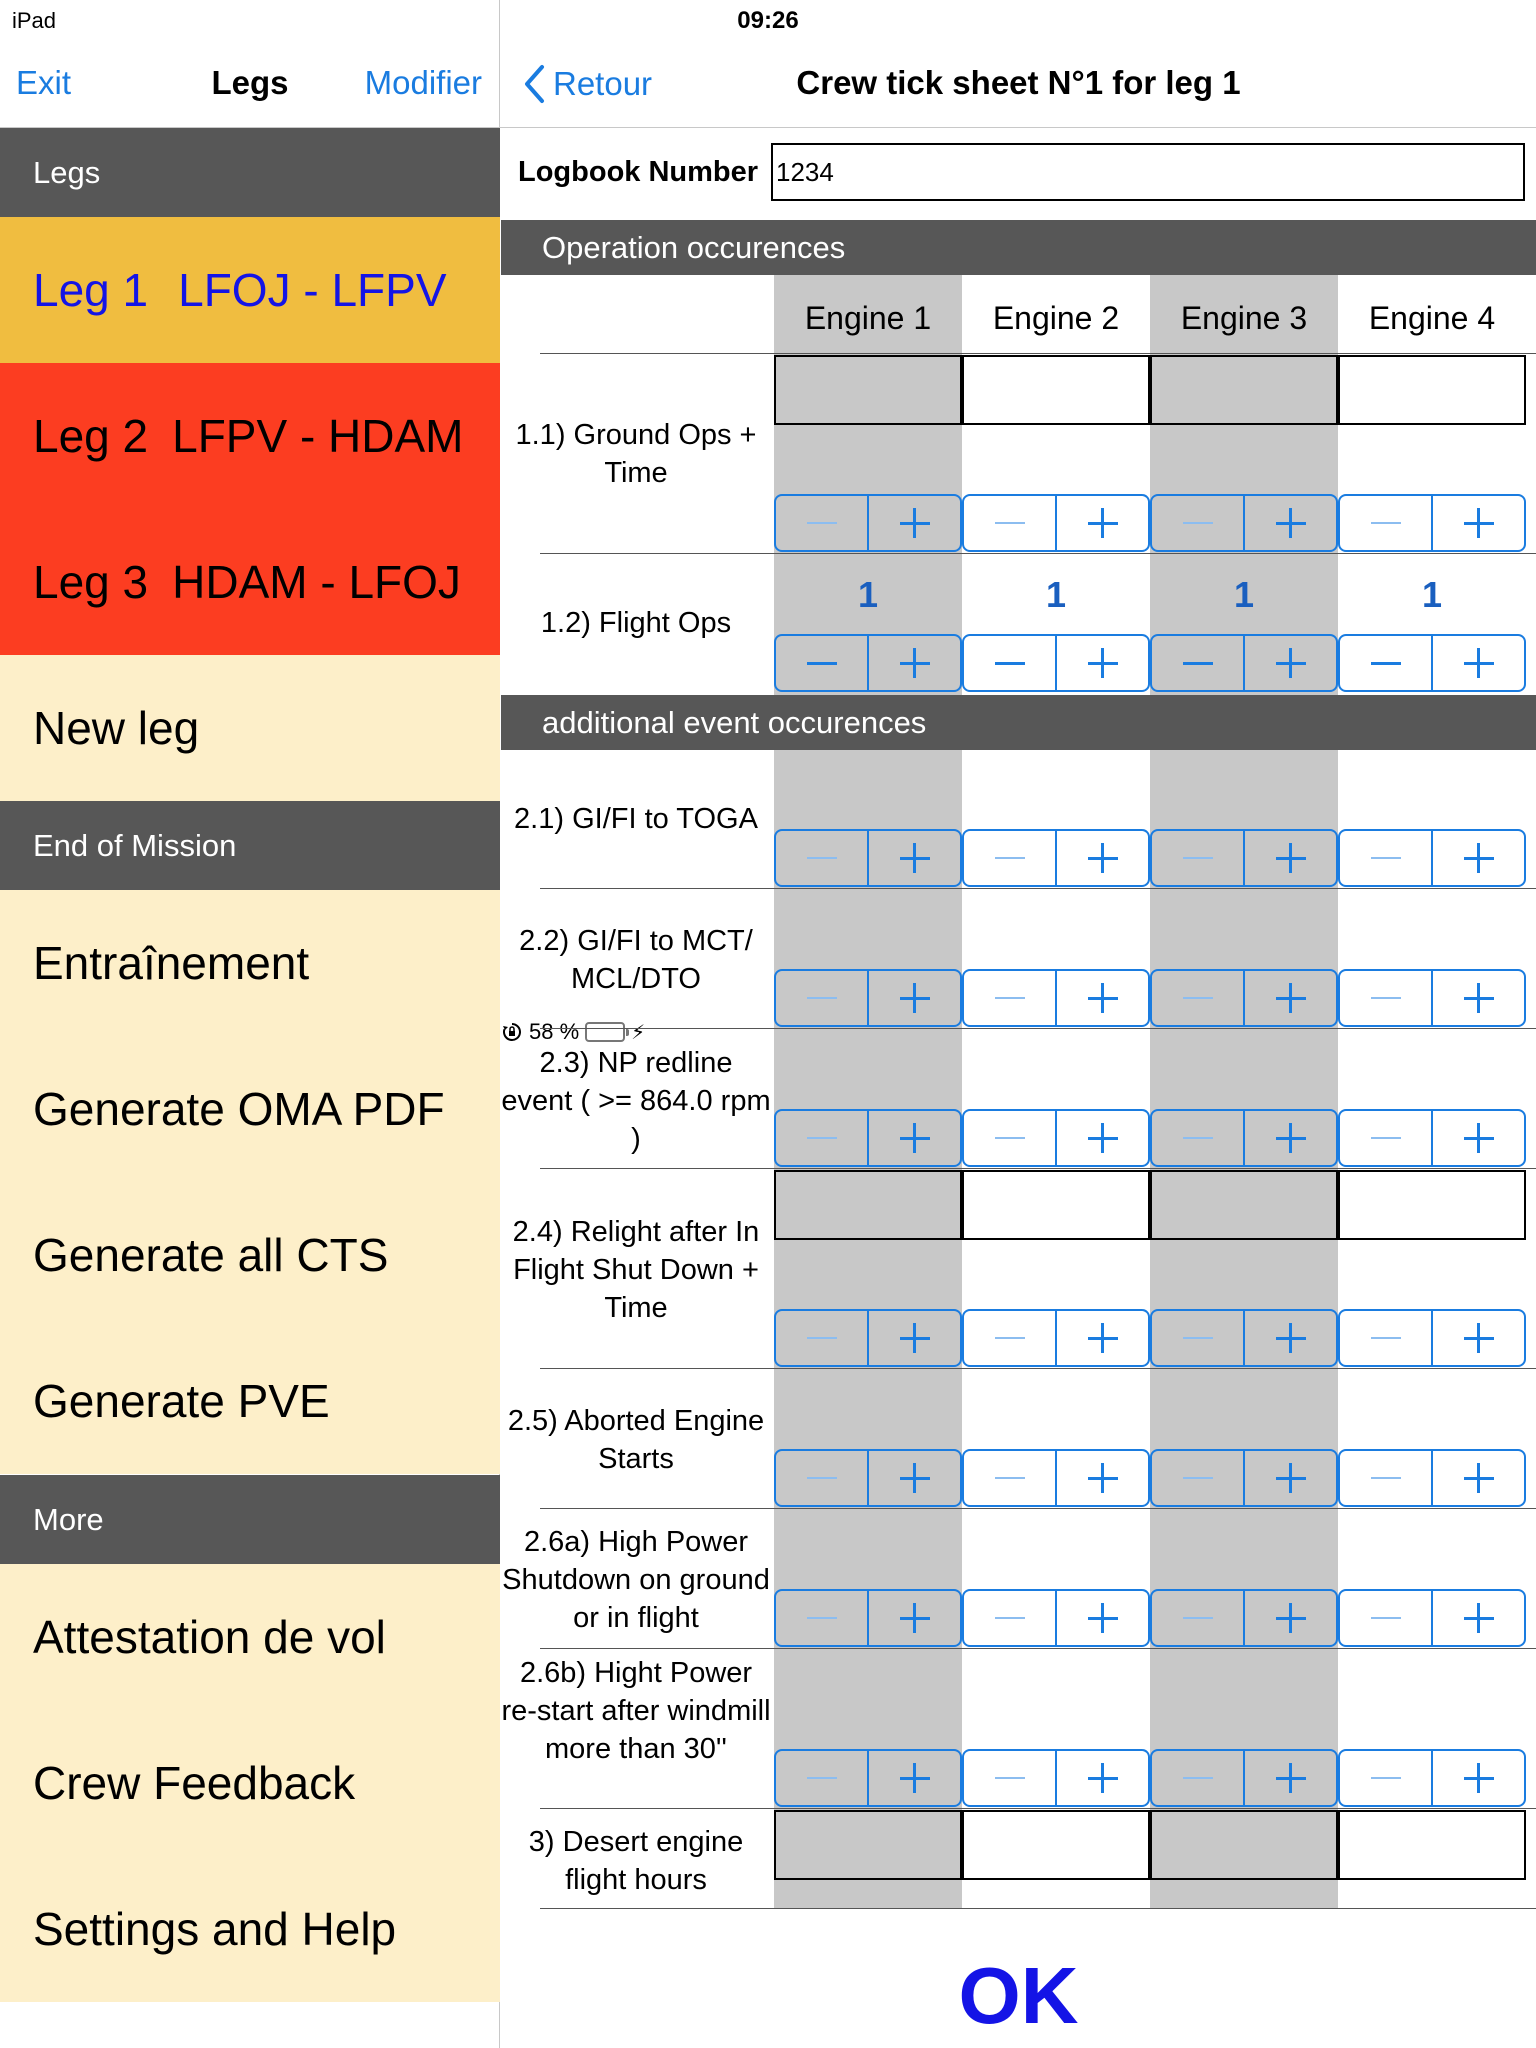  What do you see at coordinates (44, 82) in the screenshot?
I see `exit-button: Exit` at bounding box center [44, 82].